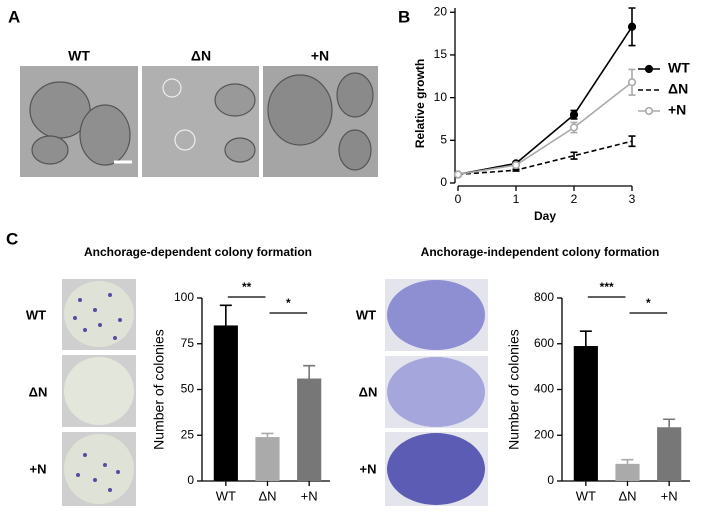 The width and height of the screenshot is (713, 512). I want to click on chart-title: Anchorage-dependent colony formation, so click(198, 252).